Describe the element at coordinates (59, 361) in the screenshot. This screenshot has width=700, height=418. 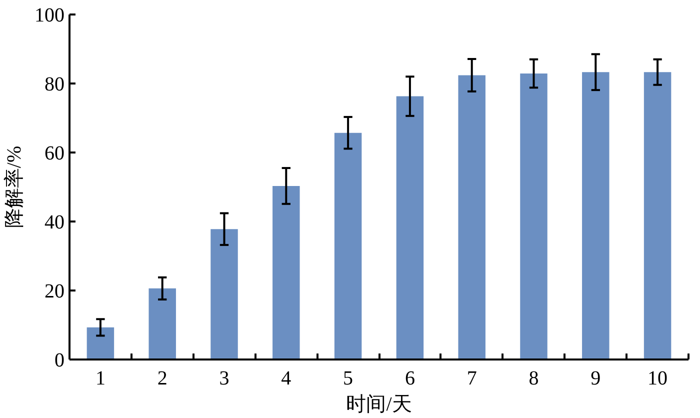
I see `y-tick-label: 0` at that location.